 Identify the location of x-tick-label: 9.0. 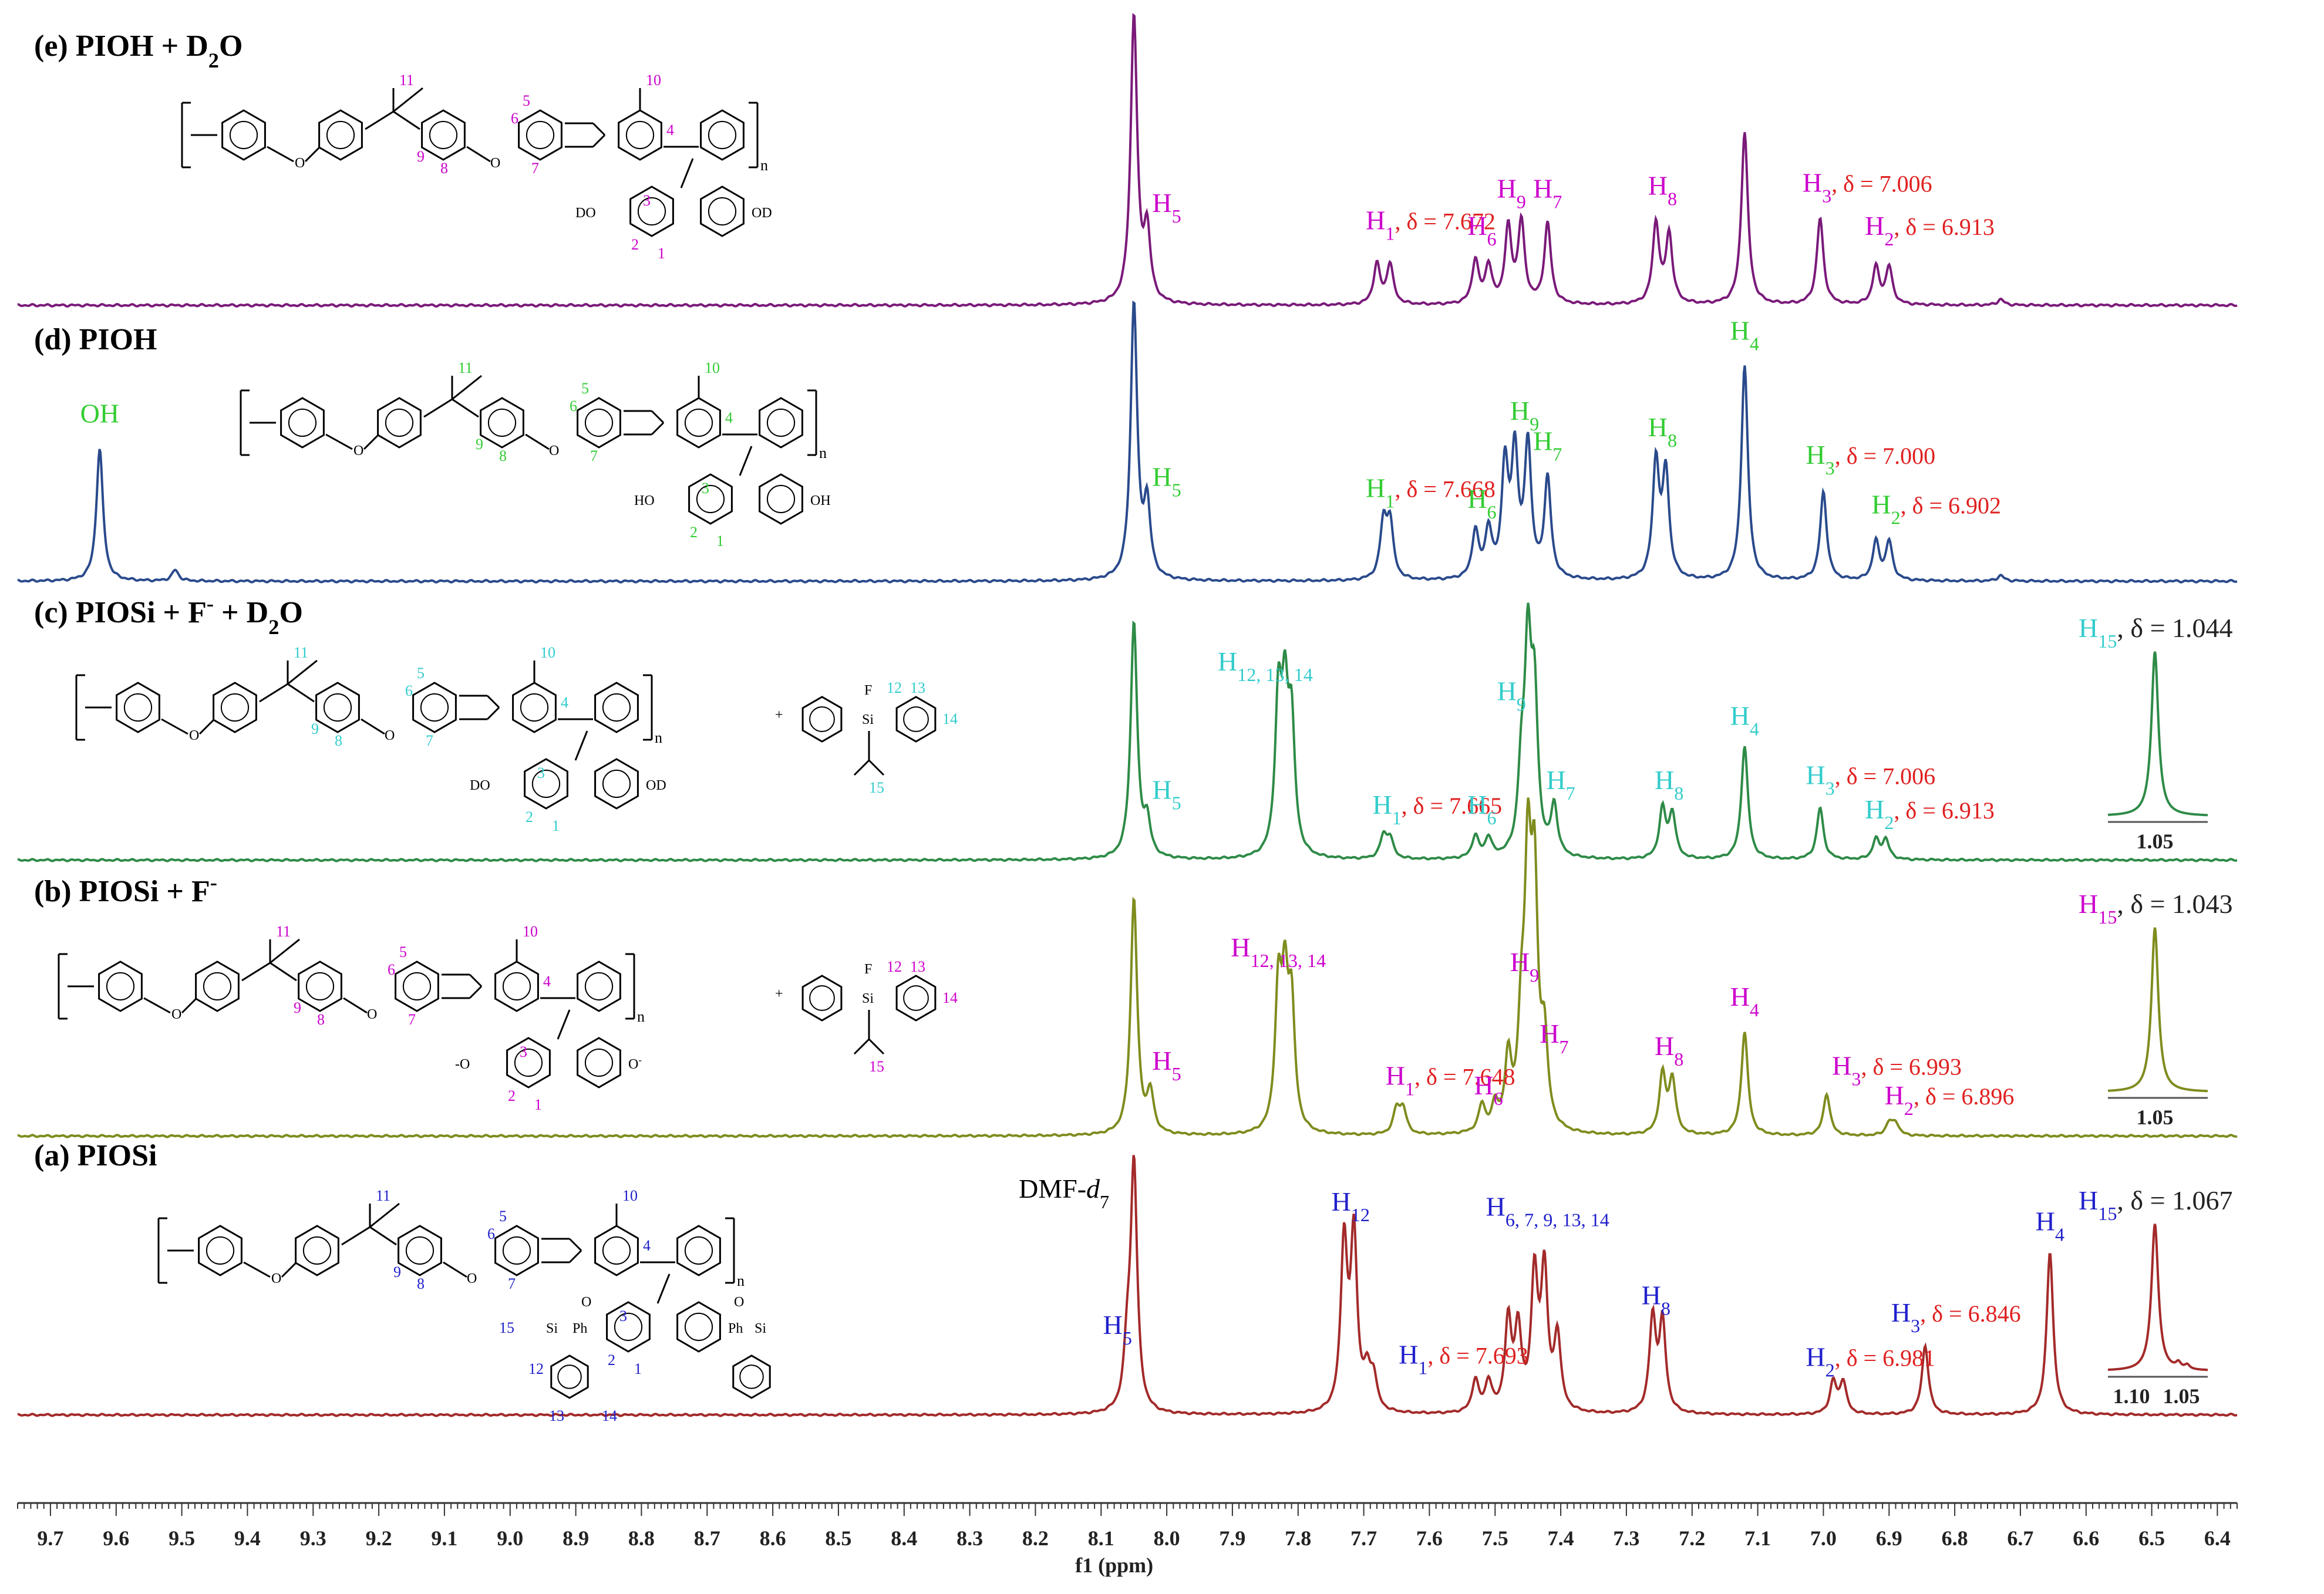
(510, 1538).